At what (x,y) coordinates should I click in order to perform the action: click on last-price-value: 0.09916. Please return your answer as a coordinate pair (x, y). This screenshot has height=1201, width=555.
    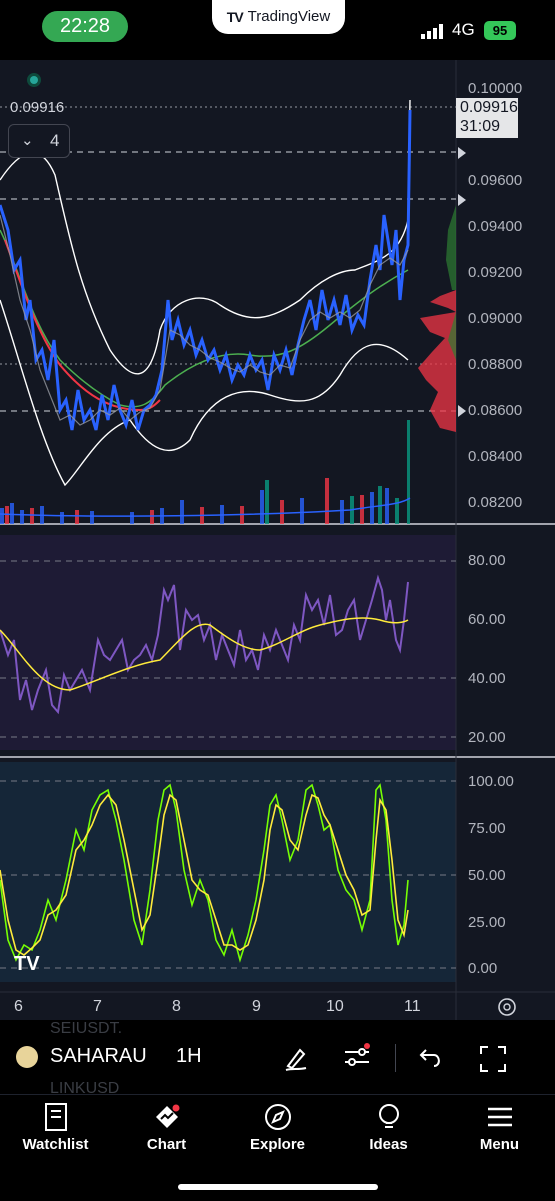
    Looking at the image, I should click on (489, 107).